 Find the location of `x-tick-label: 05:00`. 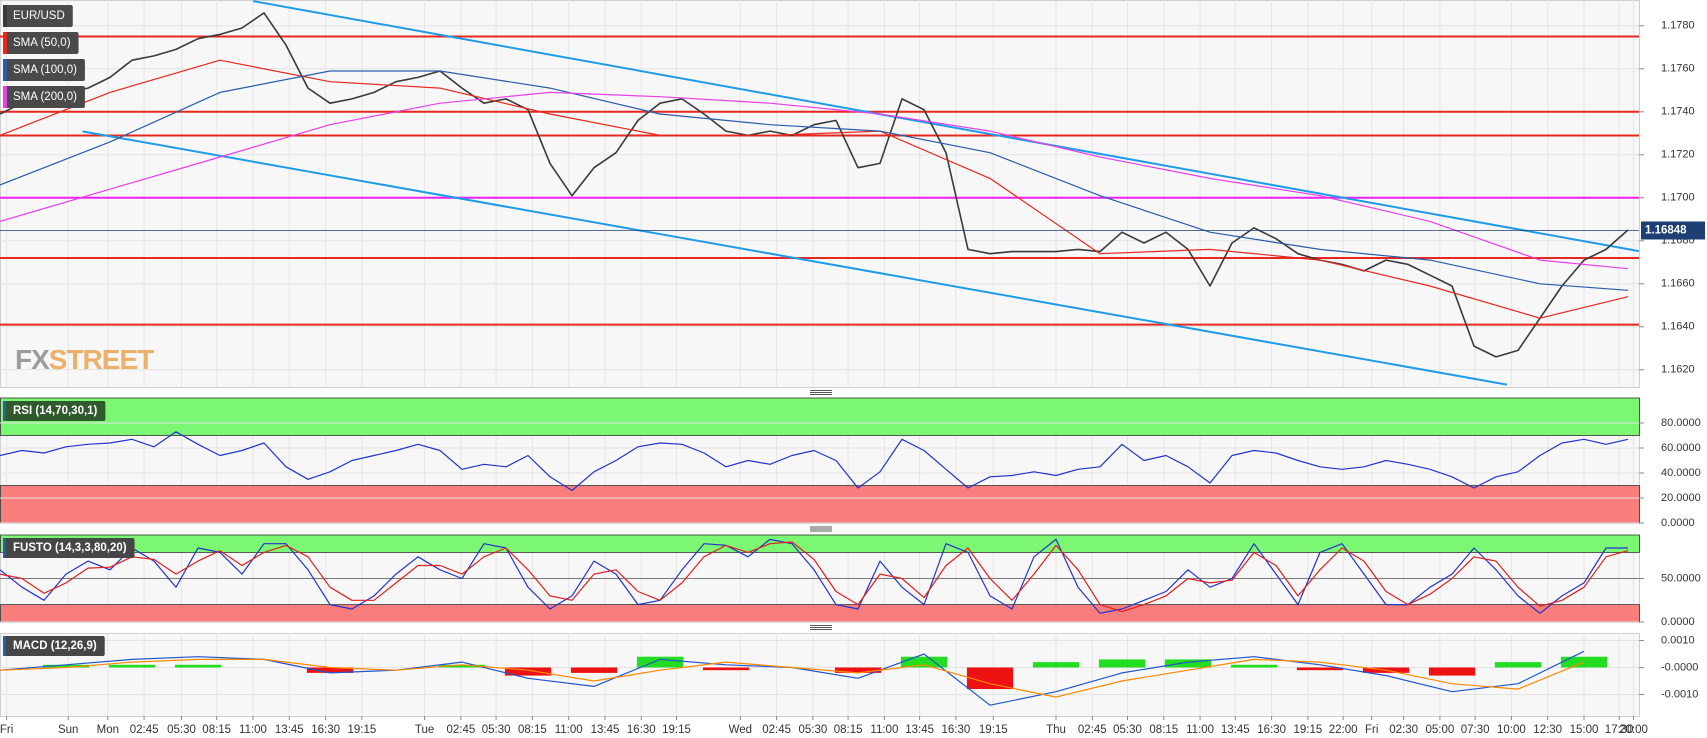

x-tick-label: 05:00 is located at coordinates (1440, 730).